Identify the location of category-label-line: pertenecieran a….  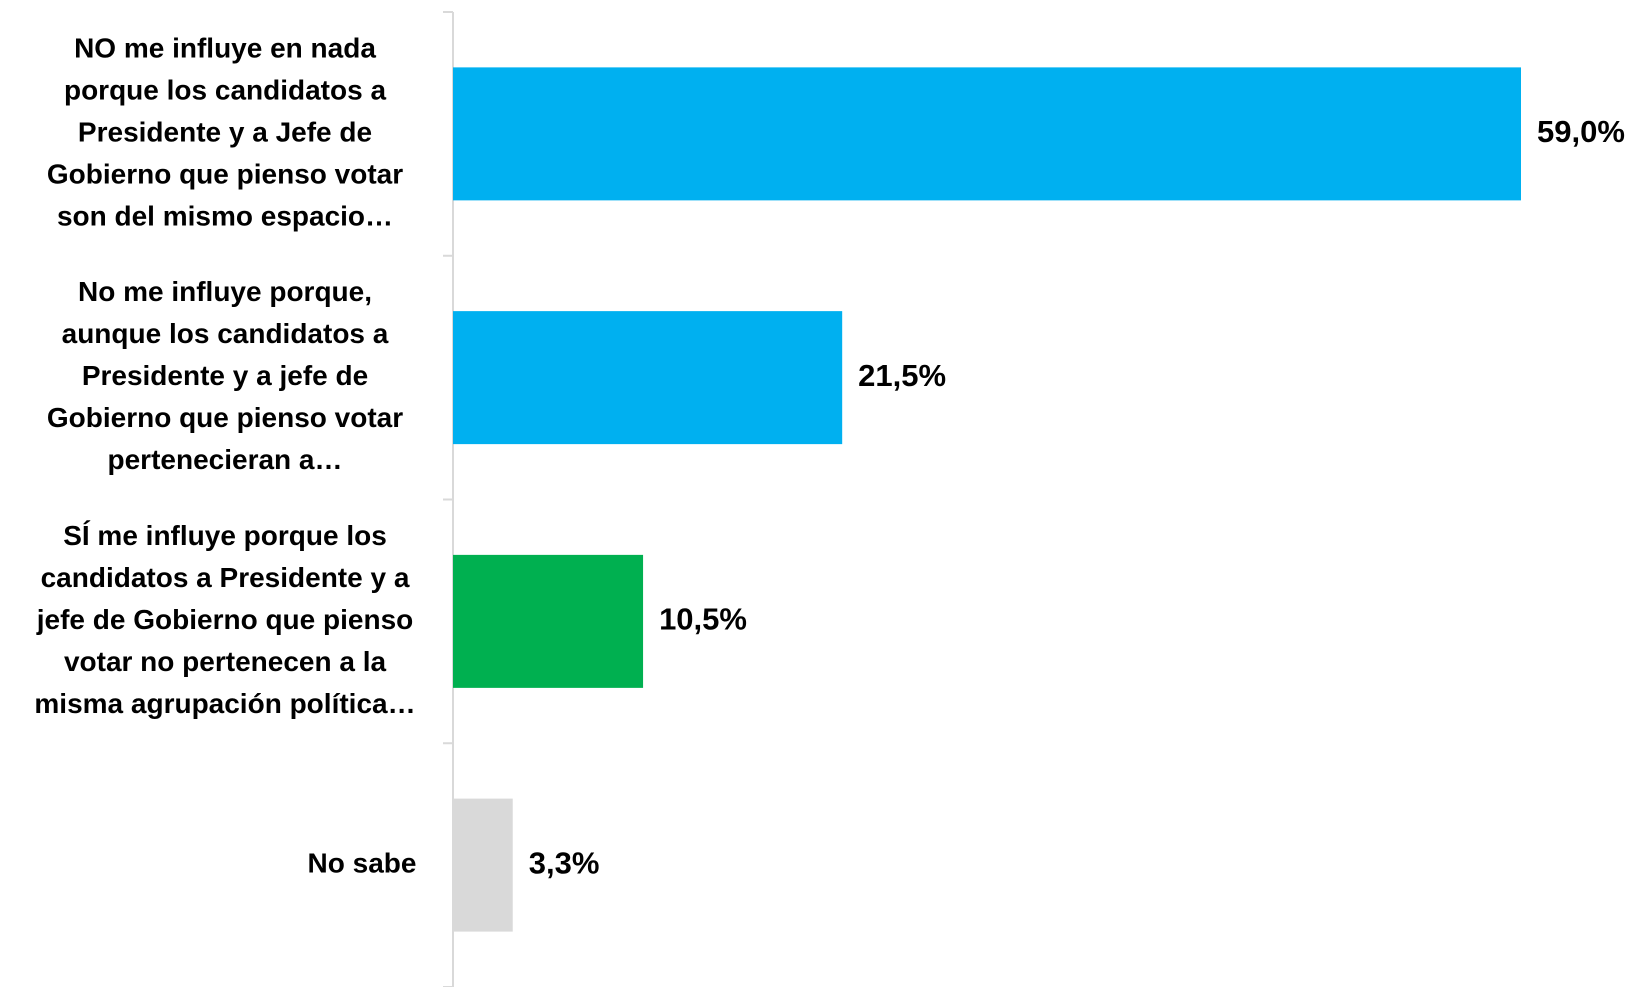
(225, 459).